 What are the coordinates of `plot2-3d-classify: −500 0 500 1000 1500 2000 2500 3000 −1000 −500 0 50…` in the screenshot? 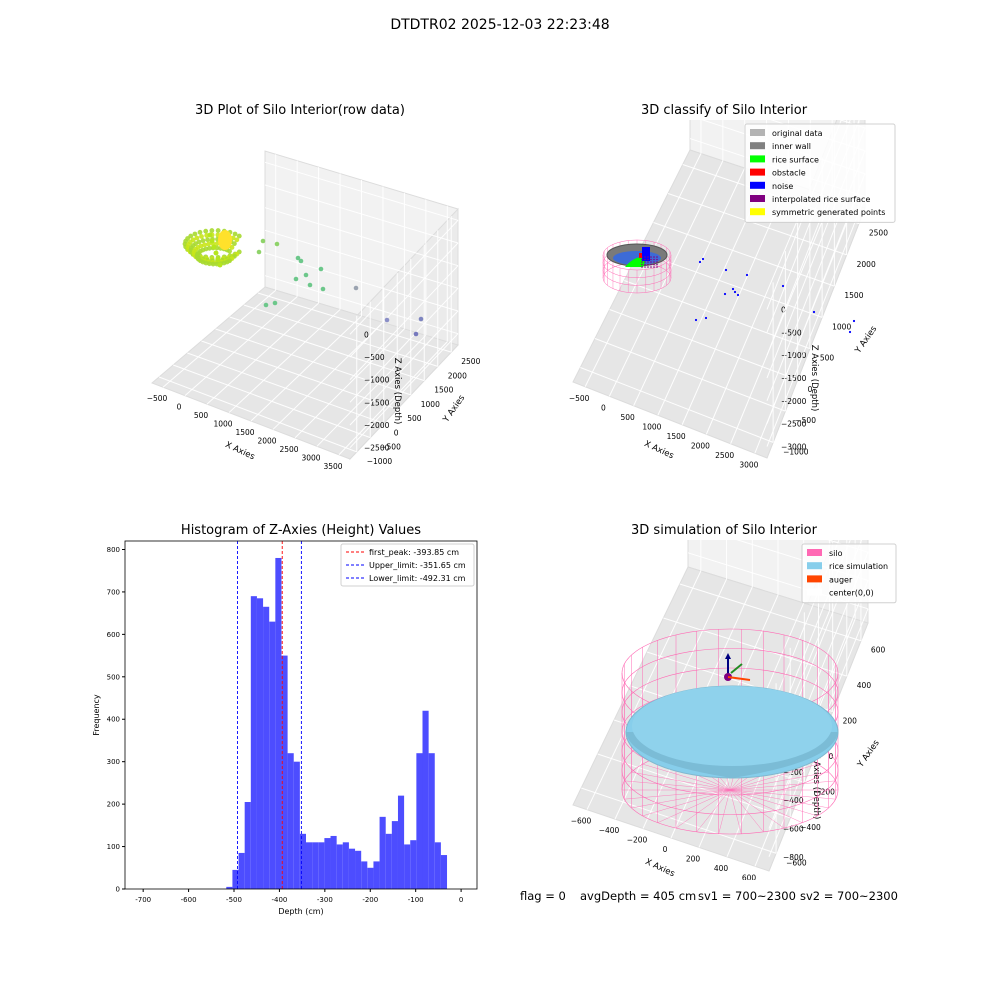 It's located at (732, 294).